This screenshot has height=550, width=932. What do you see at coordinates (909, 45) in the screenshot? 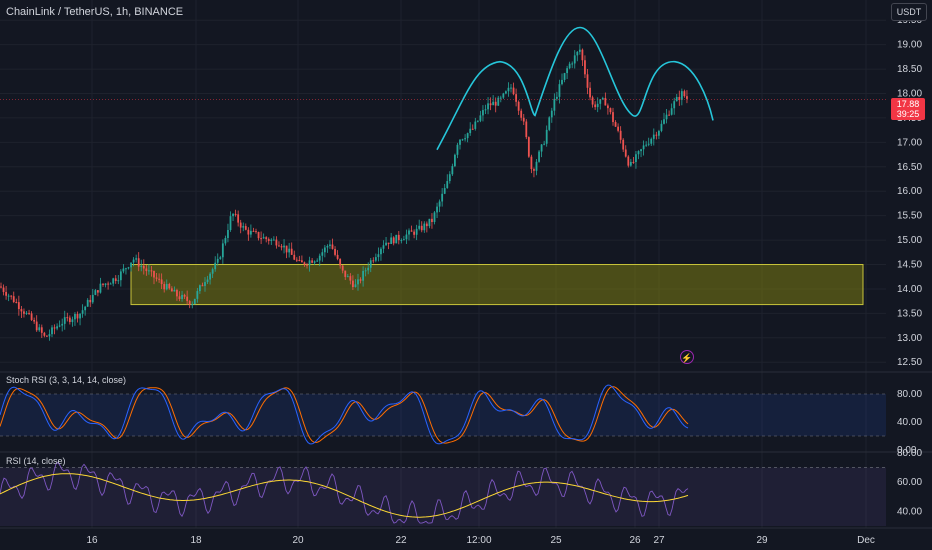
I see `price-tick-label: 19.00` at bounding box center [909, 45].